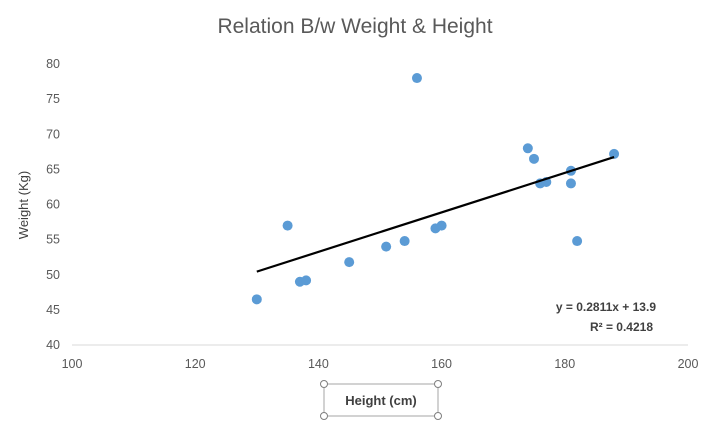 The image size is (705, 422). Describe the element at coordinates (354, 26) in the screenshot. I see `chart-title: Relation B/w Weight & Height` at that location.